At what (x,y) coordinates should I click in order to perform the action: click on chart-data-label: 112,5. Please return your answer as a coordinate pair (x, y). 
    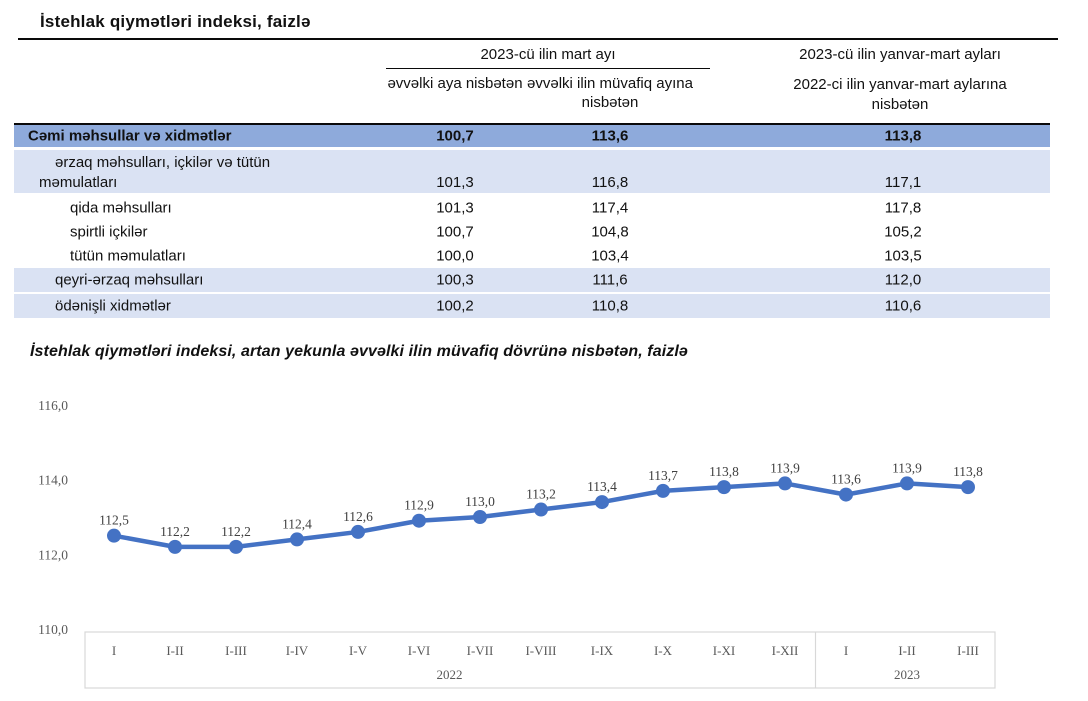
    Looking at the image, I should click on (114, 520).